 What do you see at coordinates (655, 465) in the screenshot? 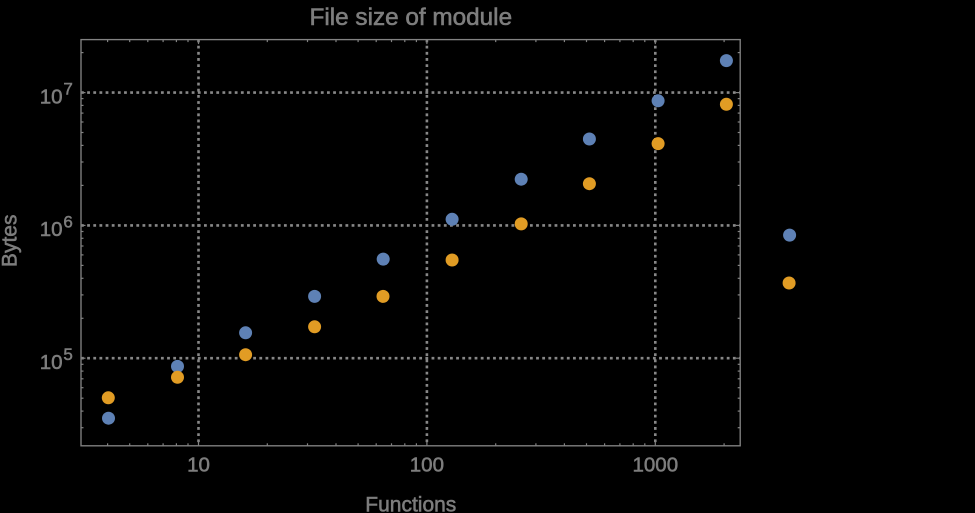
I see `svg-text: 1000` at bounding box center [655, 465].